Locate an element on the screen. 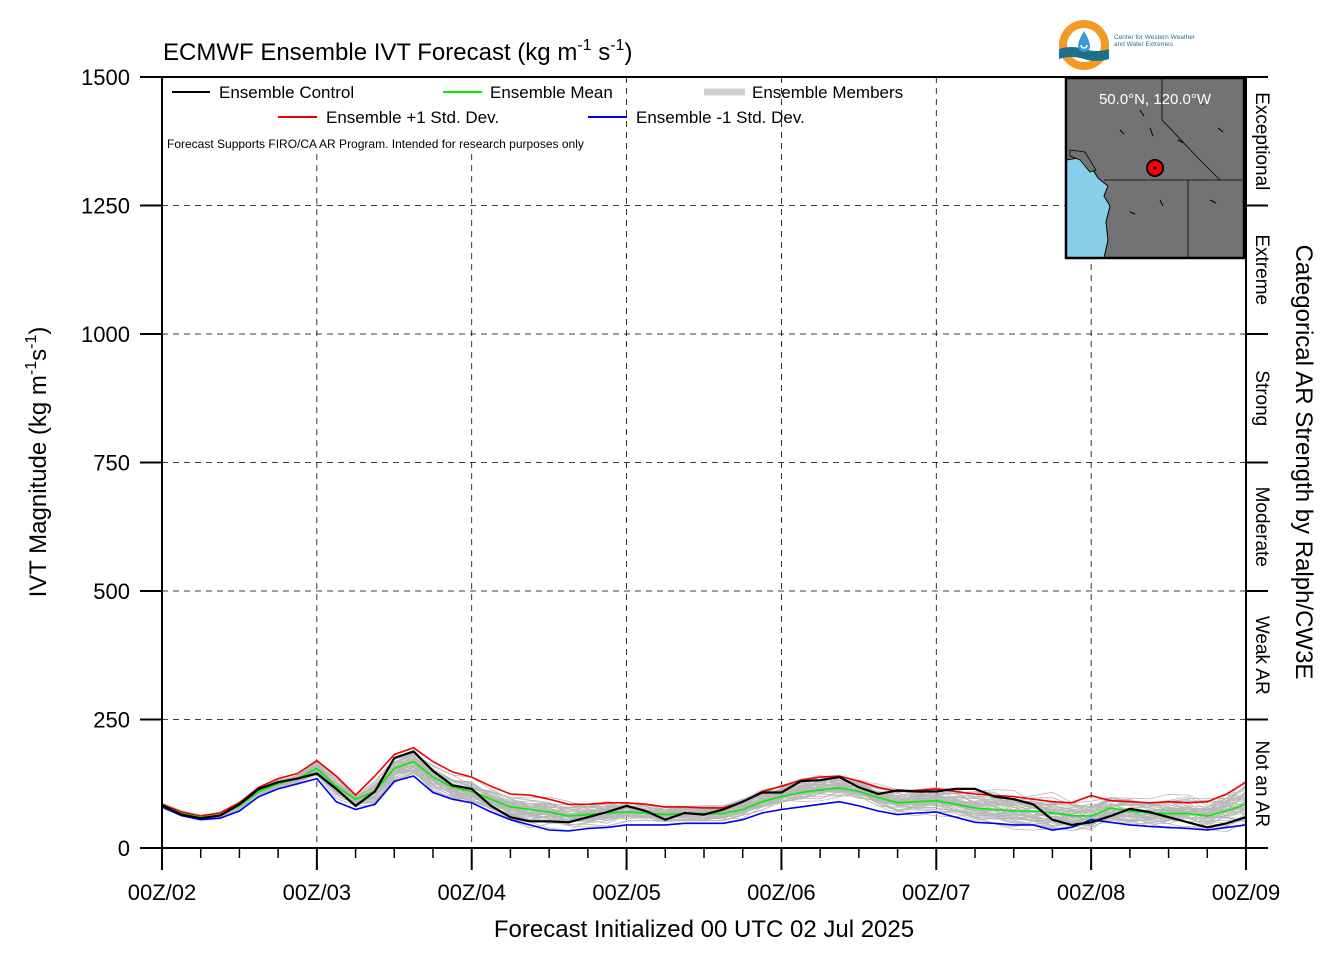  x-tick-label: 00Z/09 is located at coordinates (1246, 892).